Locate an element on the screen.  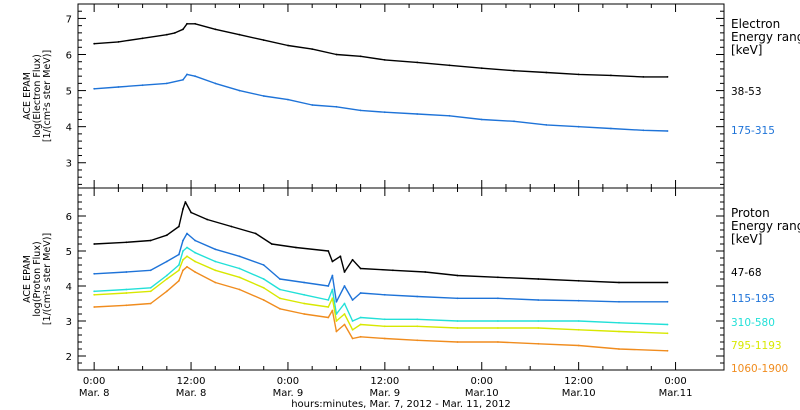
legend-item: 310-580 is located at coordinates (753, 323).